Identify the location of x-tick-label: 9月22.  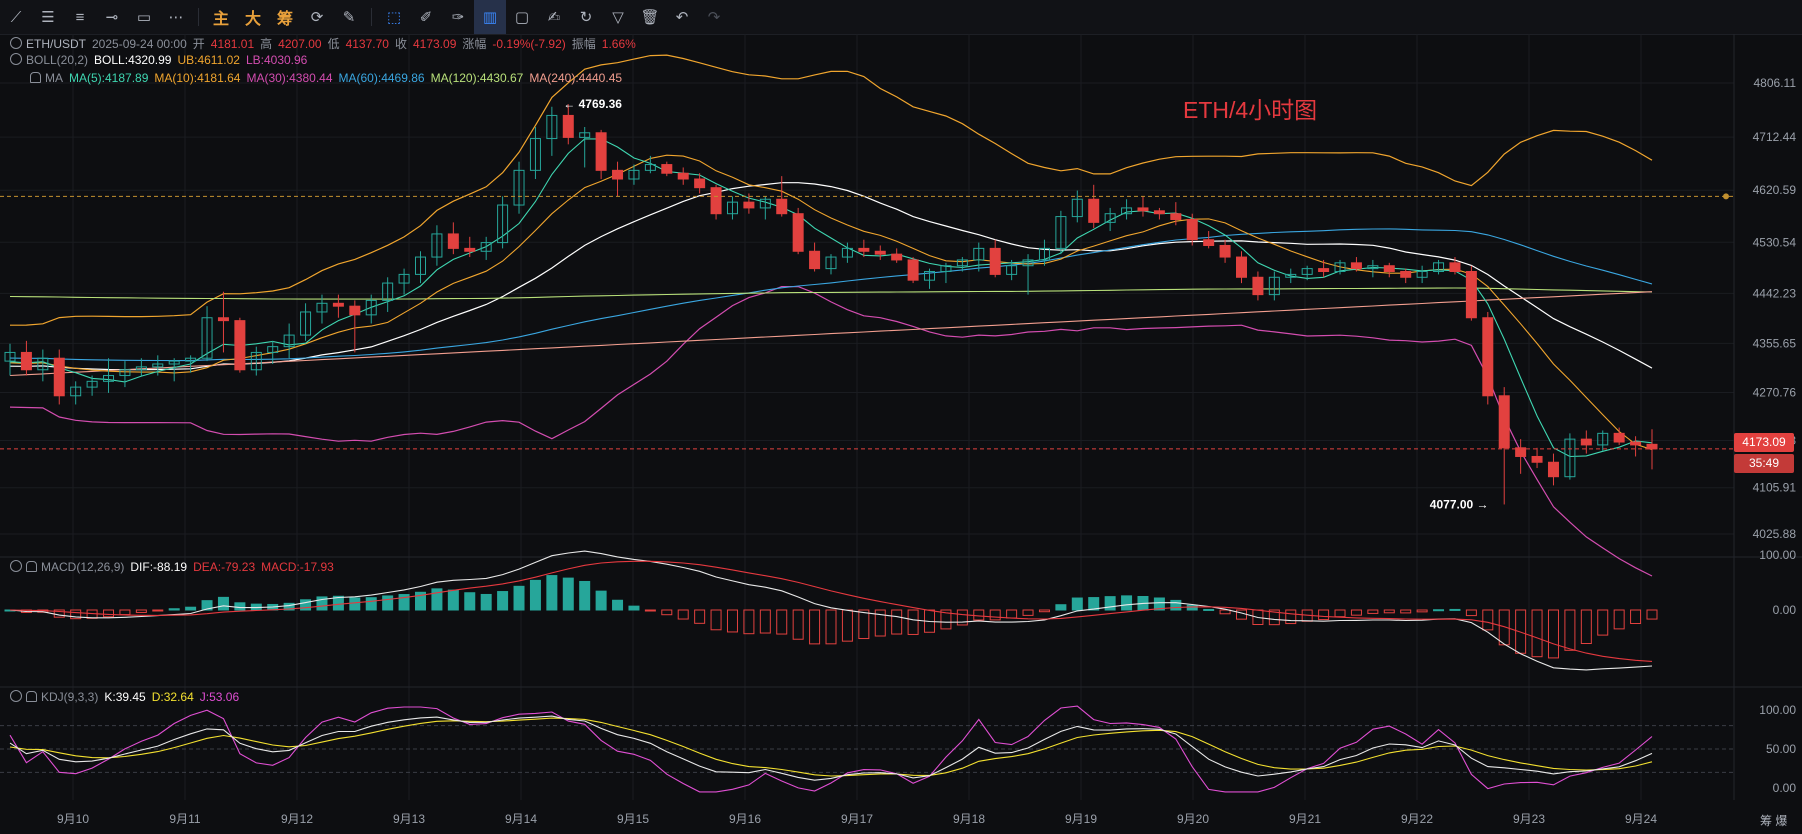
(1417, 819).